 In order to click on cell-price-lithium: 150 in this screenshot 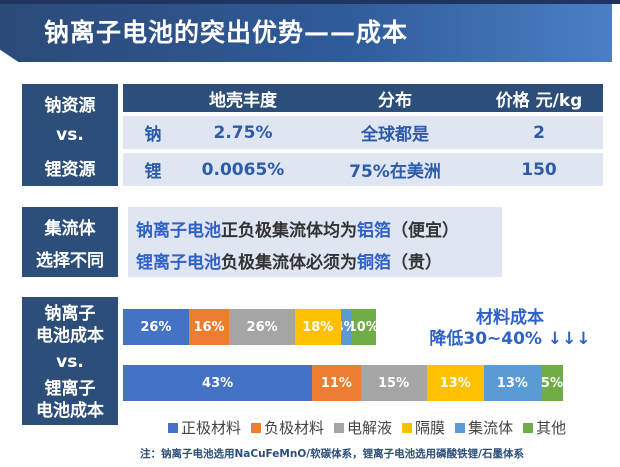, I will do `click(539, 169)`.